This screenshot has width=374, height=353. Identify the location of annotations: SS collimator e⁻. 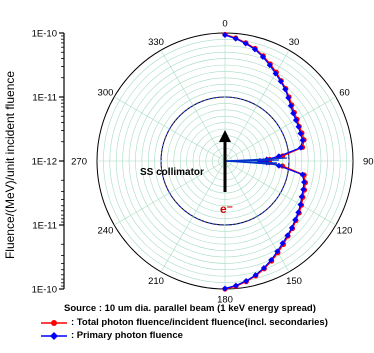
(214, 173).